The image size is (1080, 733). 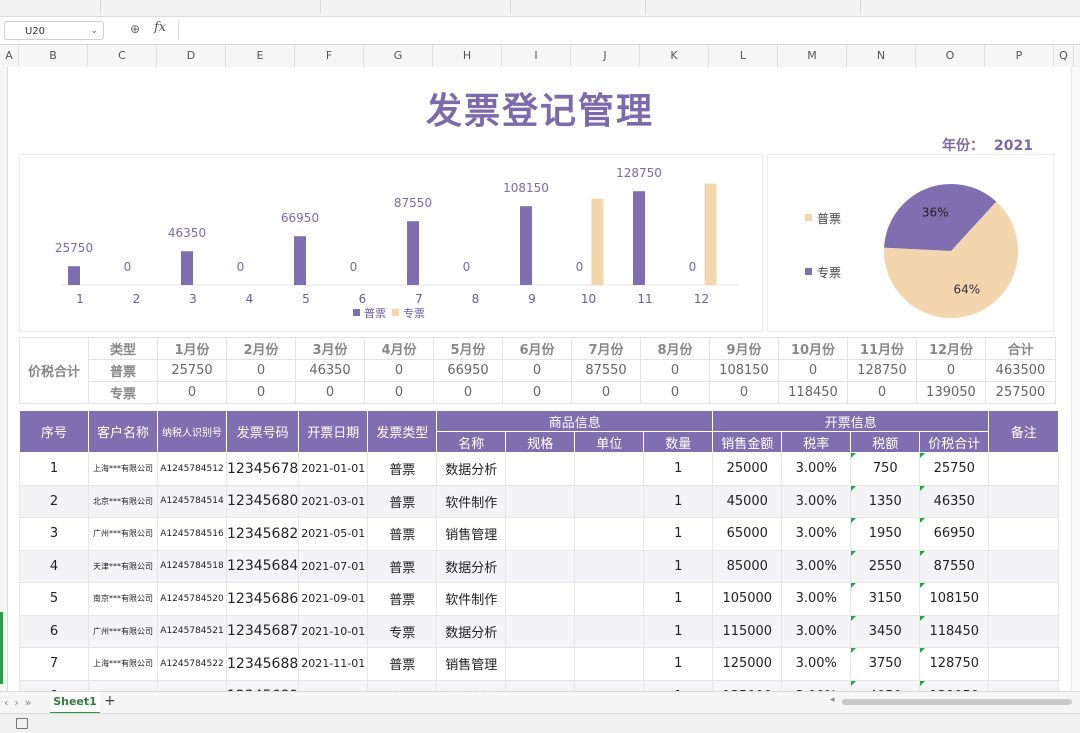 I want to click on chevron-down-icon: ⌄, so click(x=94, y=31).